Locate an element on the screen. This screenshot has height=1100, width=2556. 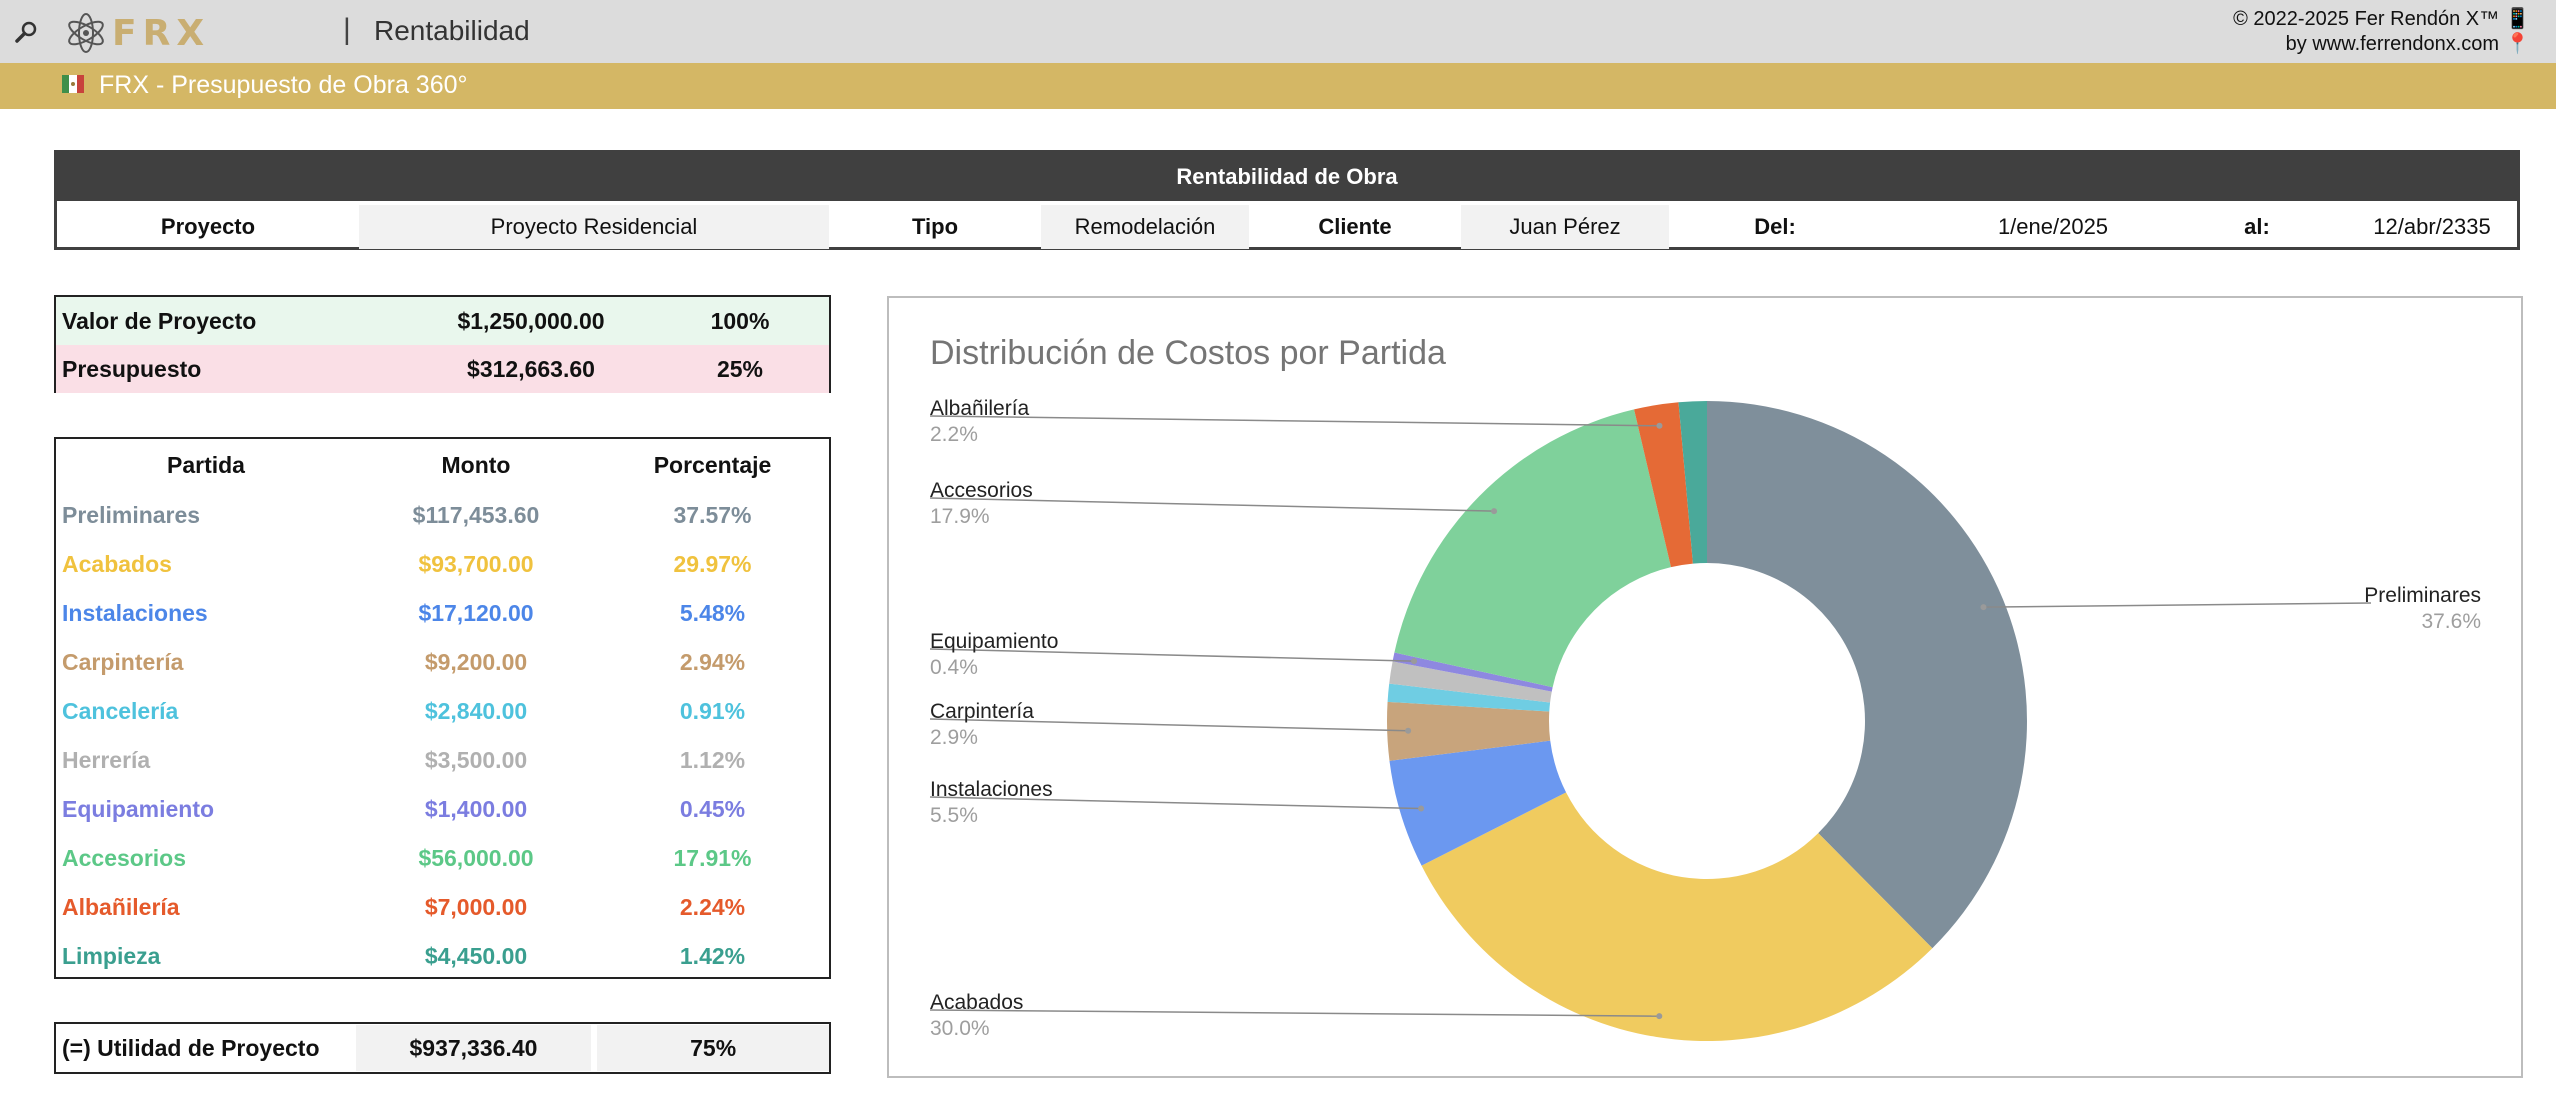
slice-label-name: Preliminares is located at coordinates (2422, 595).